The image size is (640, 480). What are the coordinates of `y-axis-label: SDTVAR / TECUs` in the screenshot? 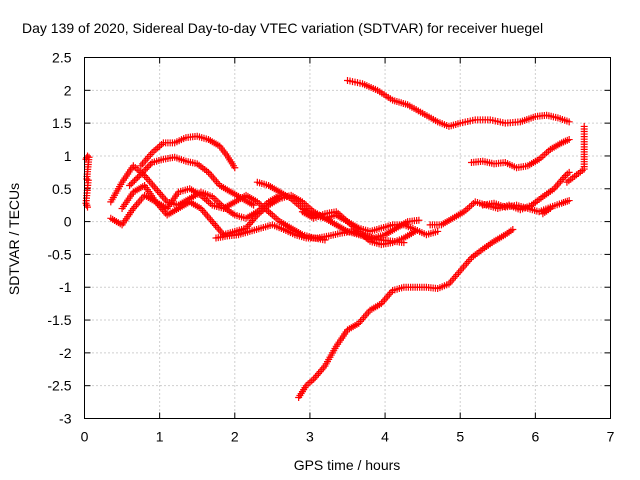 It's located at (14, 239).